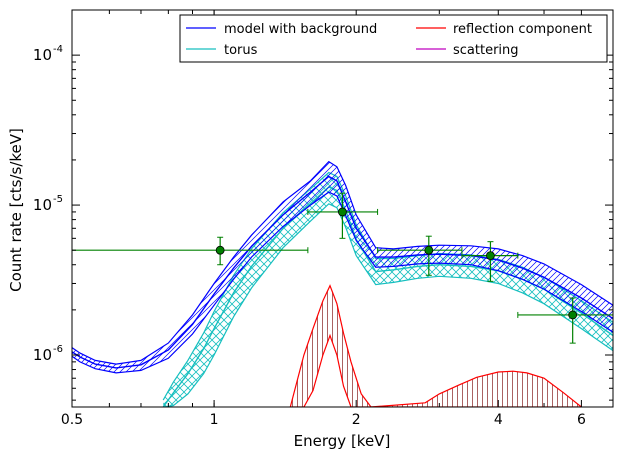 The width and height of the screenshot is (624, 459). Describe the element at coordinates (498, 420) in the screenshot. I see `x-tick-label: 4` at that location.